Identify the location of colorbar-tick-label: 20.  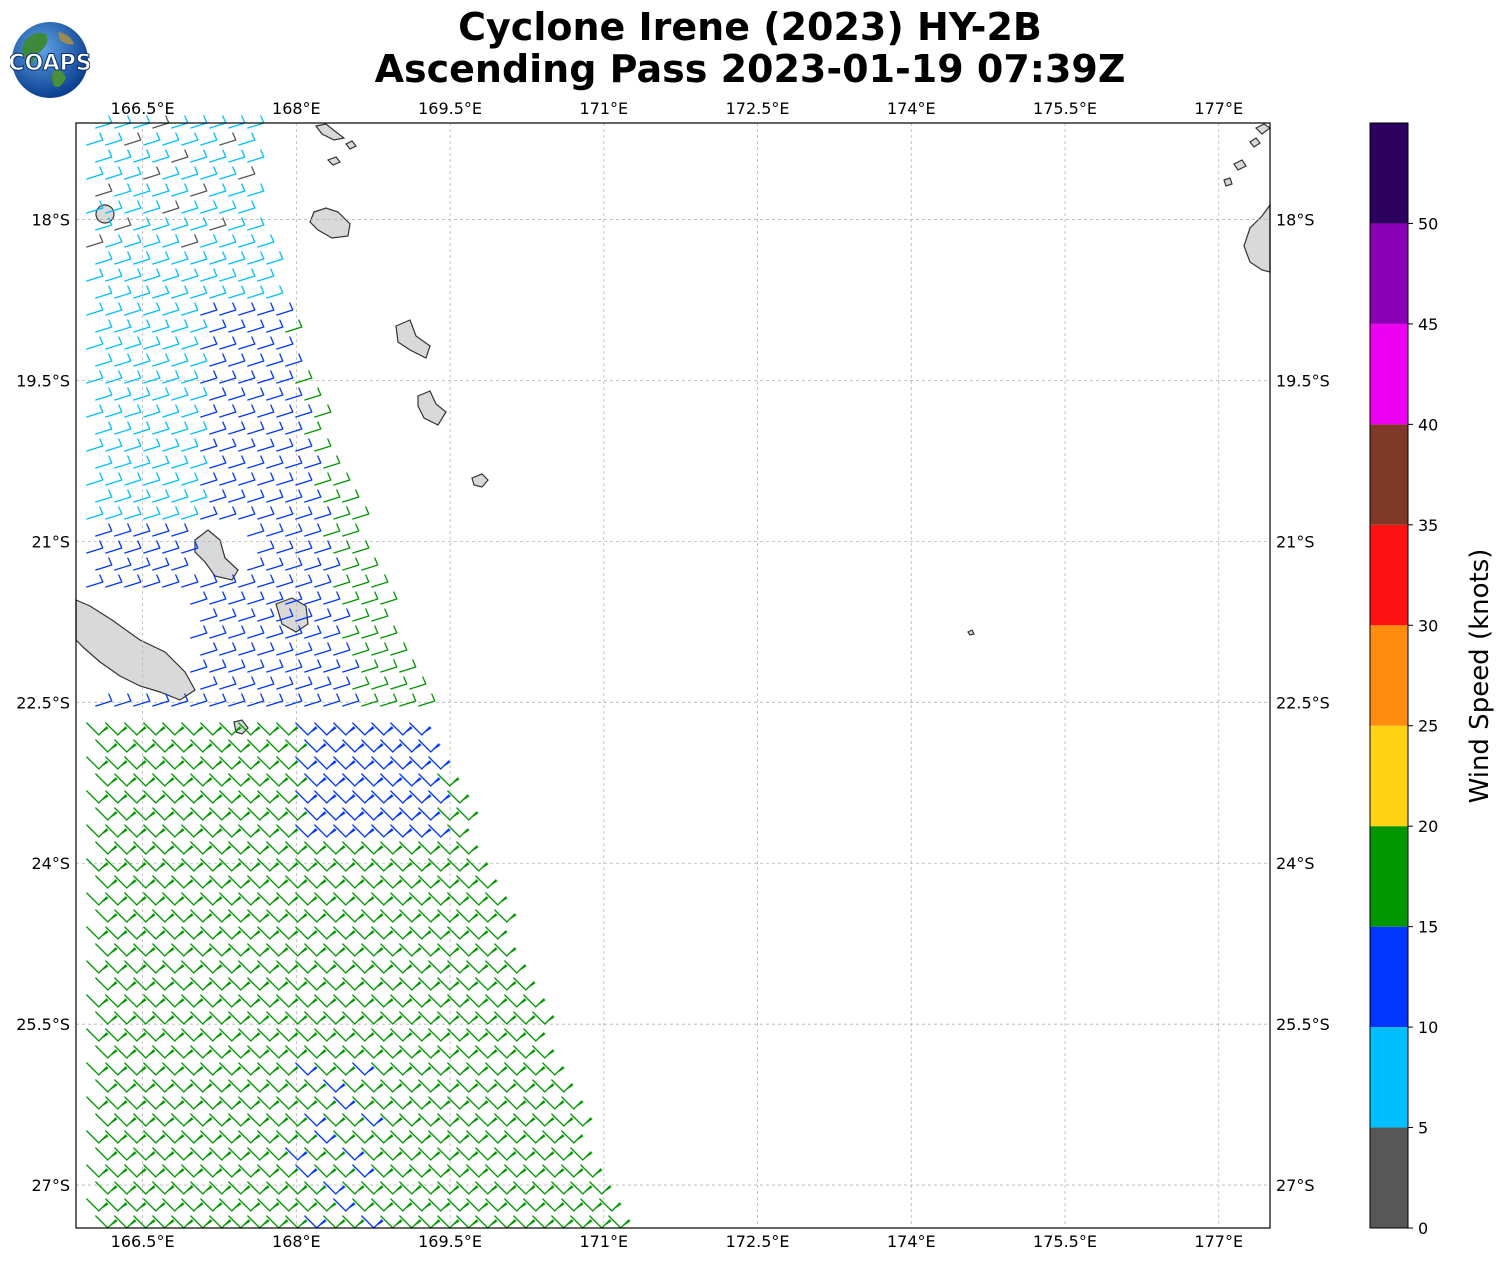
(1428, 826).